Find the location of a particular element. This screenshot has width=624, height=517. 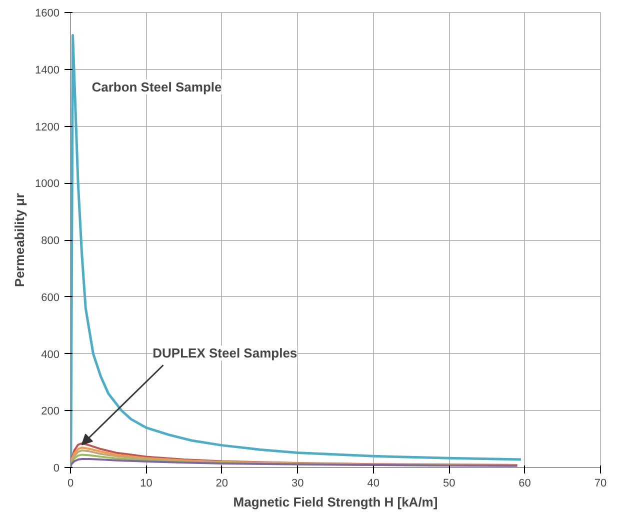

x-tick-label: 70 is located at coordinates (600, 484).